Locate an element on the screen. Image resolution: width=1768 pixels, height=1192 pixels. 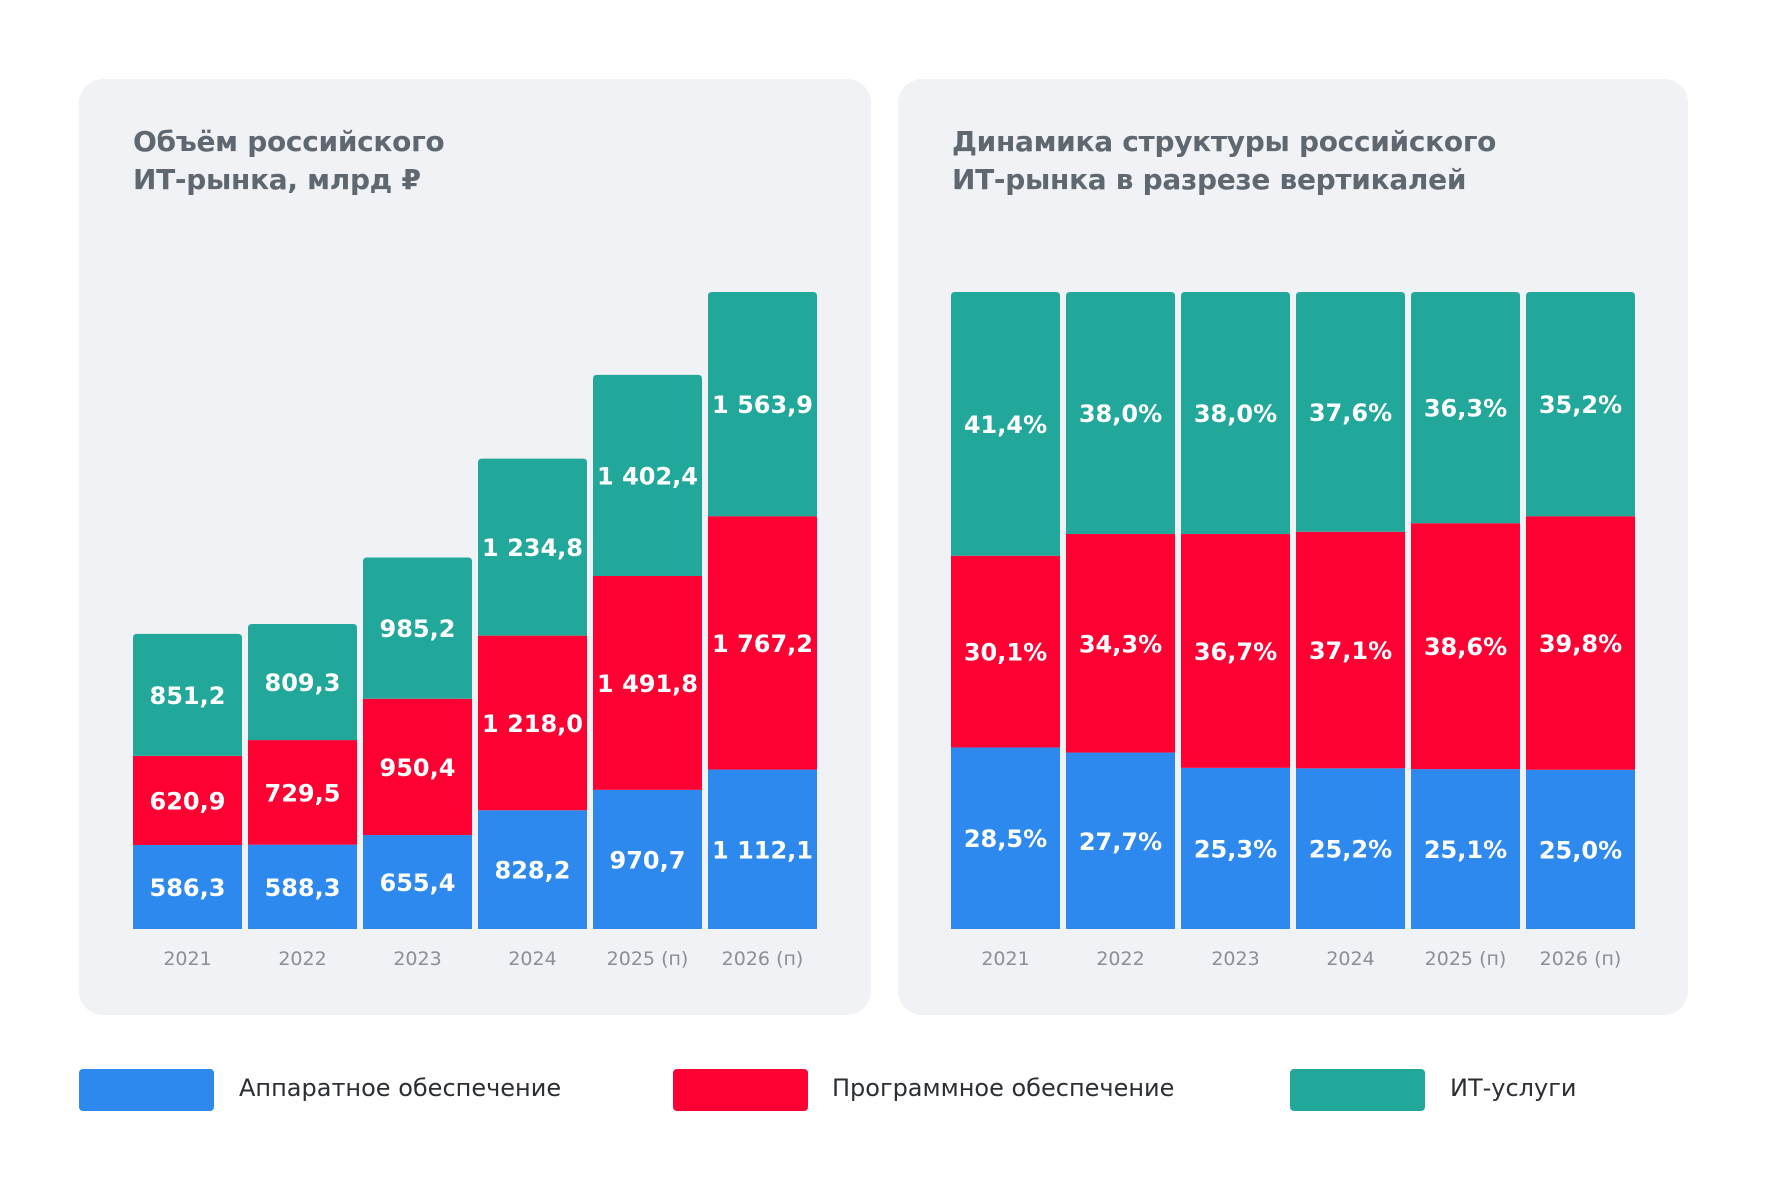
data-label-software: 30,1% is located at coordinates (1005, 653).